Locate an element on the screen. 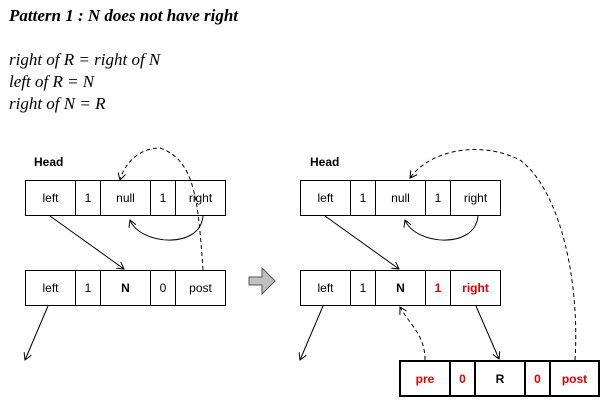 The height and width of the screenshot is (409, 609). formula-line-2: left of R = N is located at coordinates (52, 81).